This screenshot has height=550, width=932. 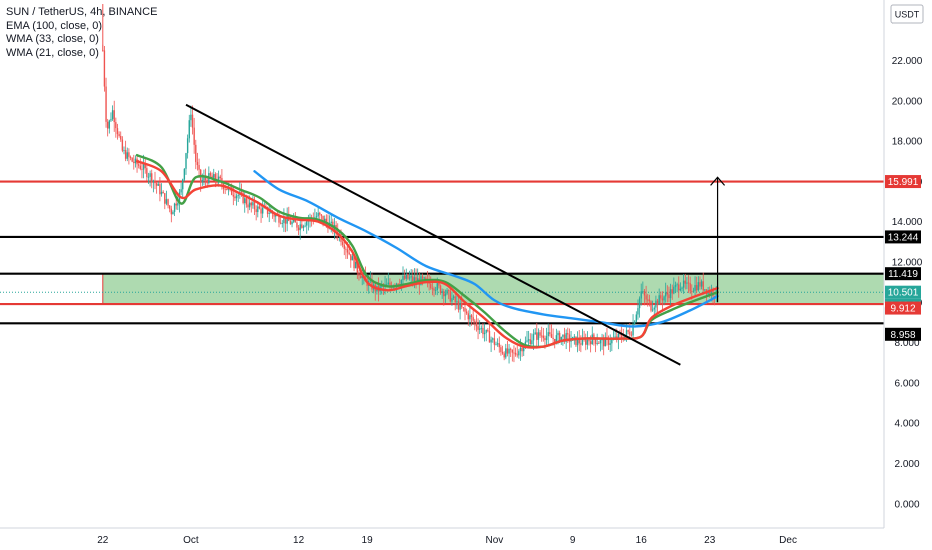 I want to click on time-axis: 22 Oct 12 19 Nov 9 16 23 Dec, so click(x=447, y=540).